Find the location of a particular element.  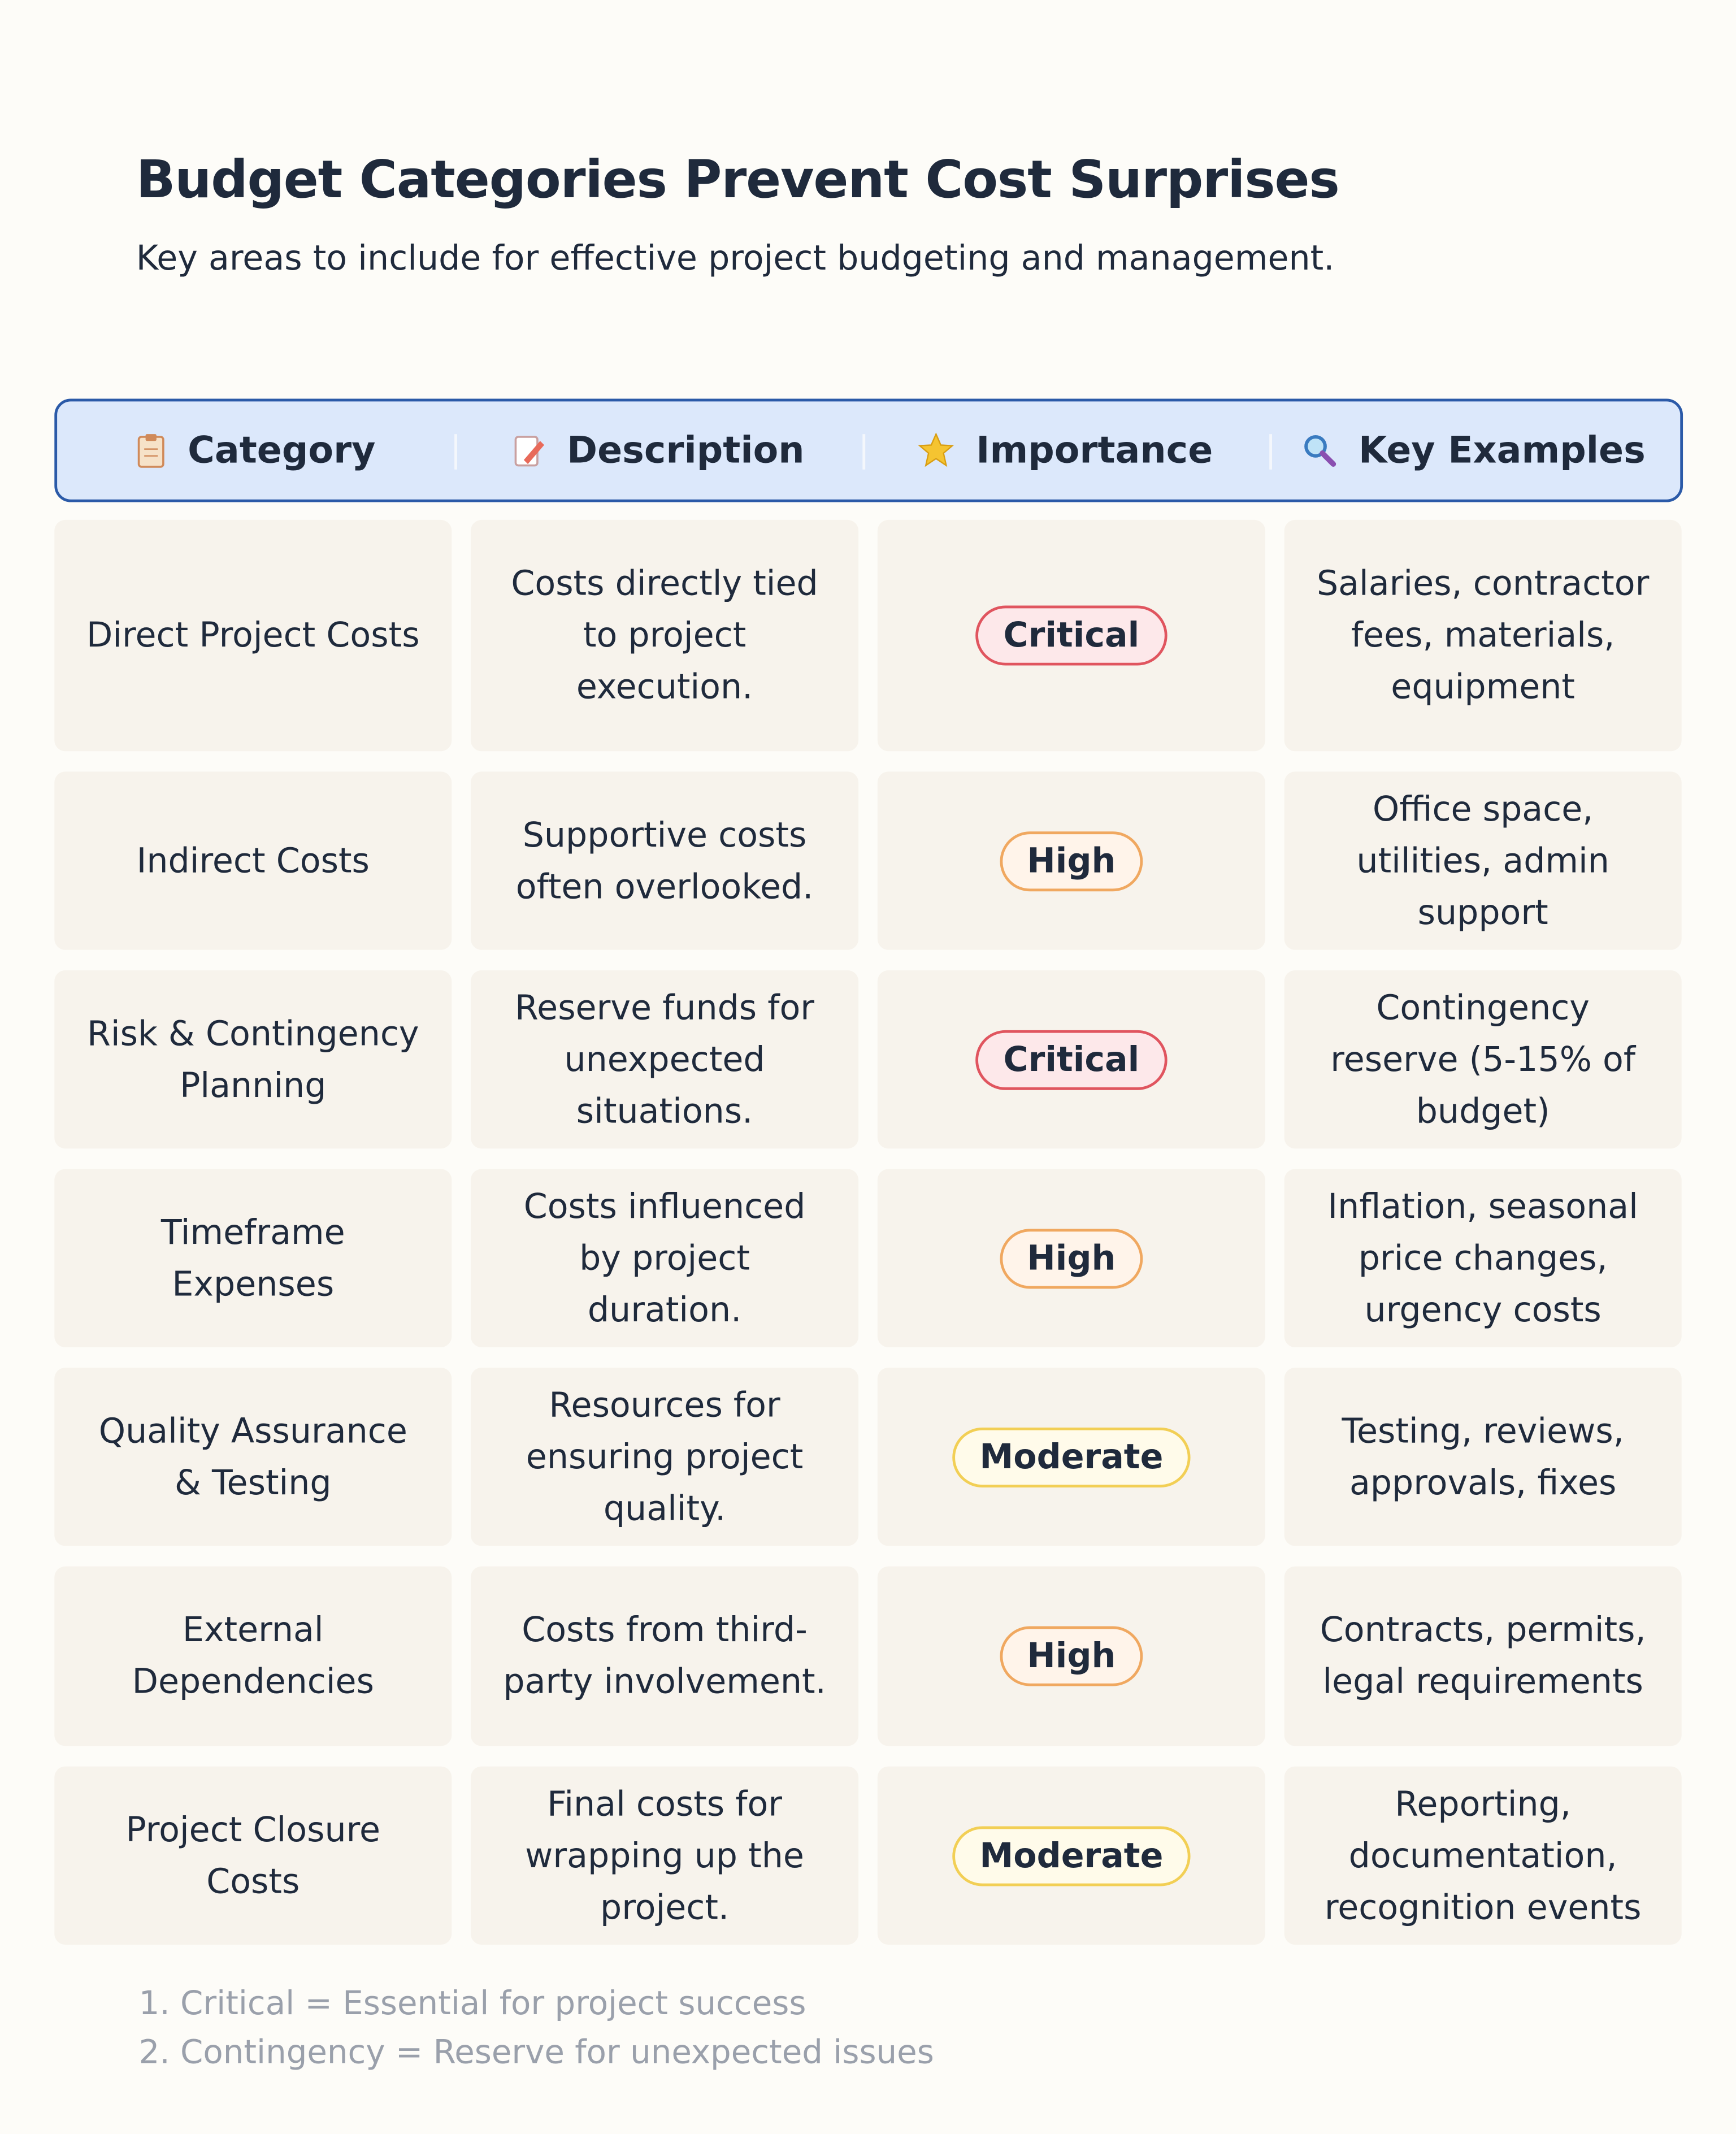

examples-cell: Contingency reserve (5-15% of budget) is located at coordinates (1483, 1059).